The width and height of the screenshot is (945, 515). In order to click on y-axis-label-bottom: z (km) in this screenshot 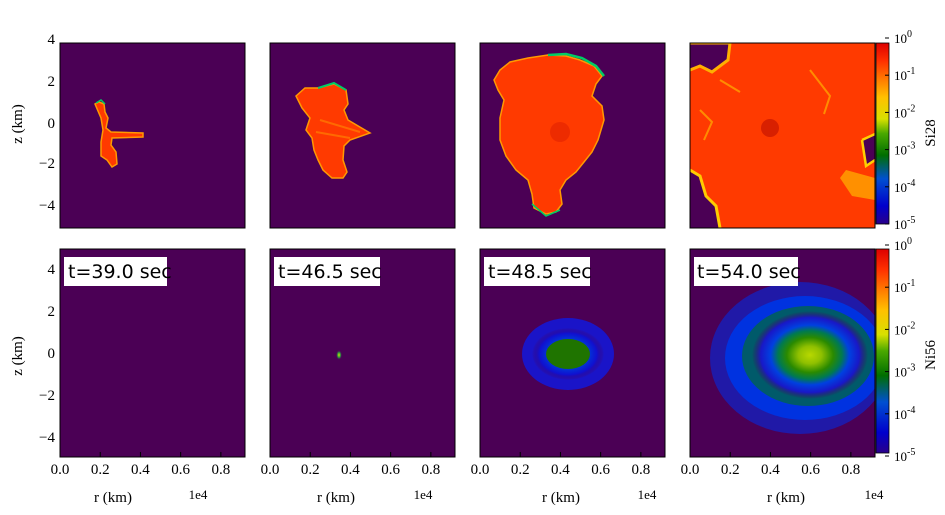, I will do `click(18, 356)`.